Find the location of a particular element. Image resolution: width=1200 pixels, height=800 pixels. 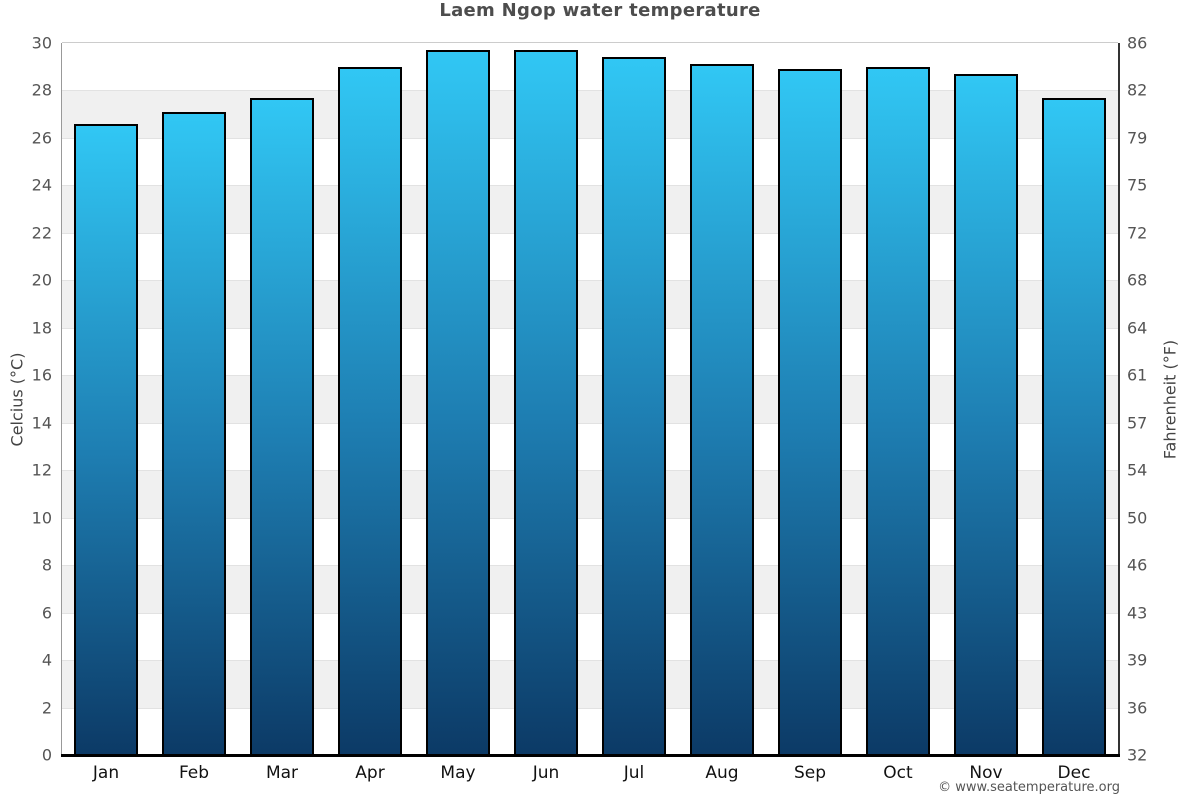

temperature-bar-may is located at coordinates (458, 402).